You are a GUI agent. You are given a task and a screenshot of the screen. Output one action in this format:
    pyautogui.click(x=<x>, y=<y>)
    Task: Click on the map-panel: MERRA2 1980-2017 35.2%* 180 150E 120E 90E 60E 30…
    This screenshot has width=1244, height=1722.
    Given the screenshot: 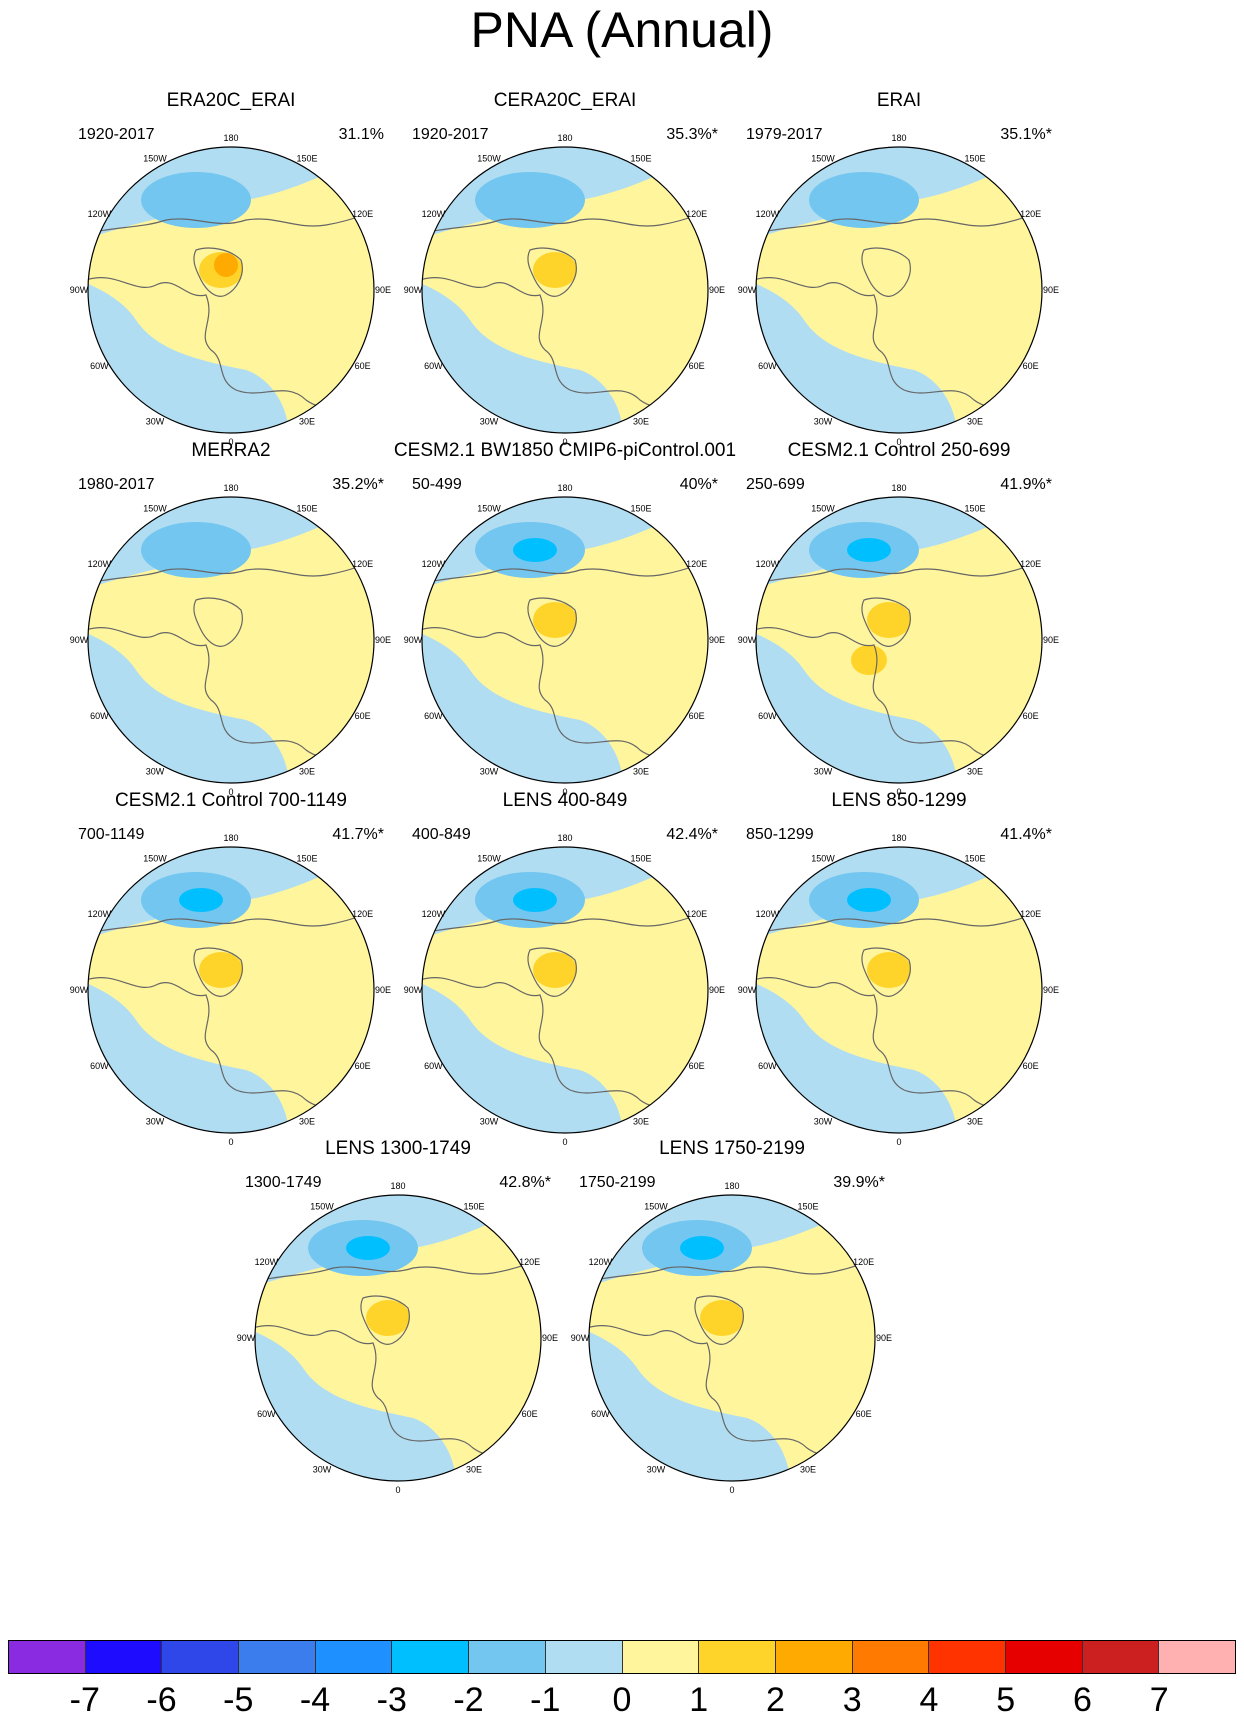 What is the action you would take?
    pyautogui.click(x=231, y=620)
    